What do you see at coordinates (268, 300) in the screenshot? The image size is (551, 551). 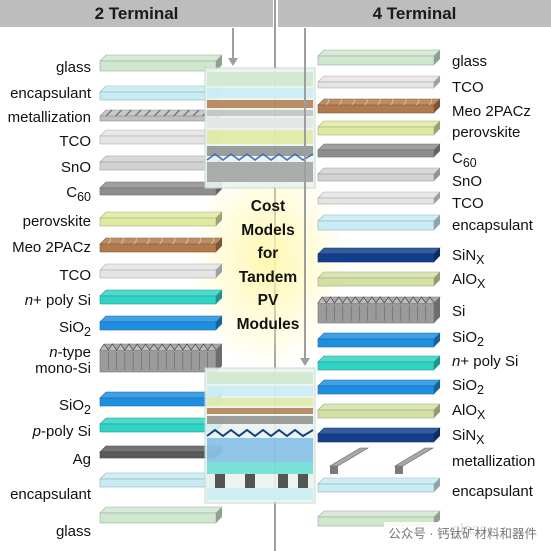 I see `center-title-line: PV` at bounding box center [268, 300].